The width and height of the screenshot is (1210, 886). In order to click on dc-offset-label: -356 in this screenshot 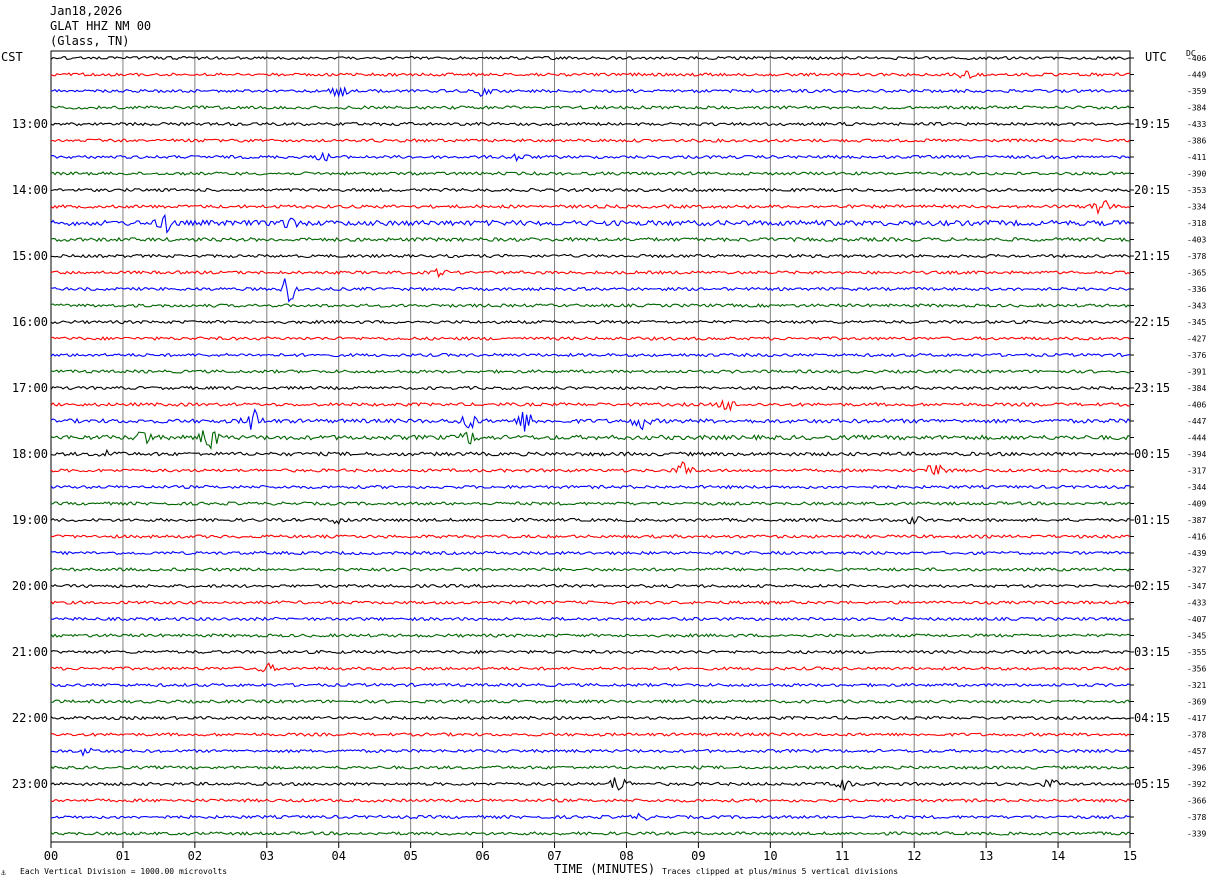, I will do `click(1196, 669)`.